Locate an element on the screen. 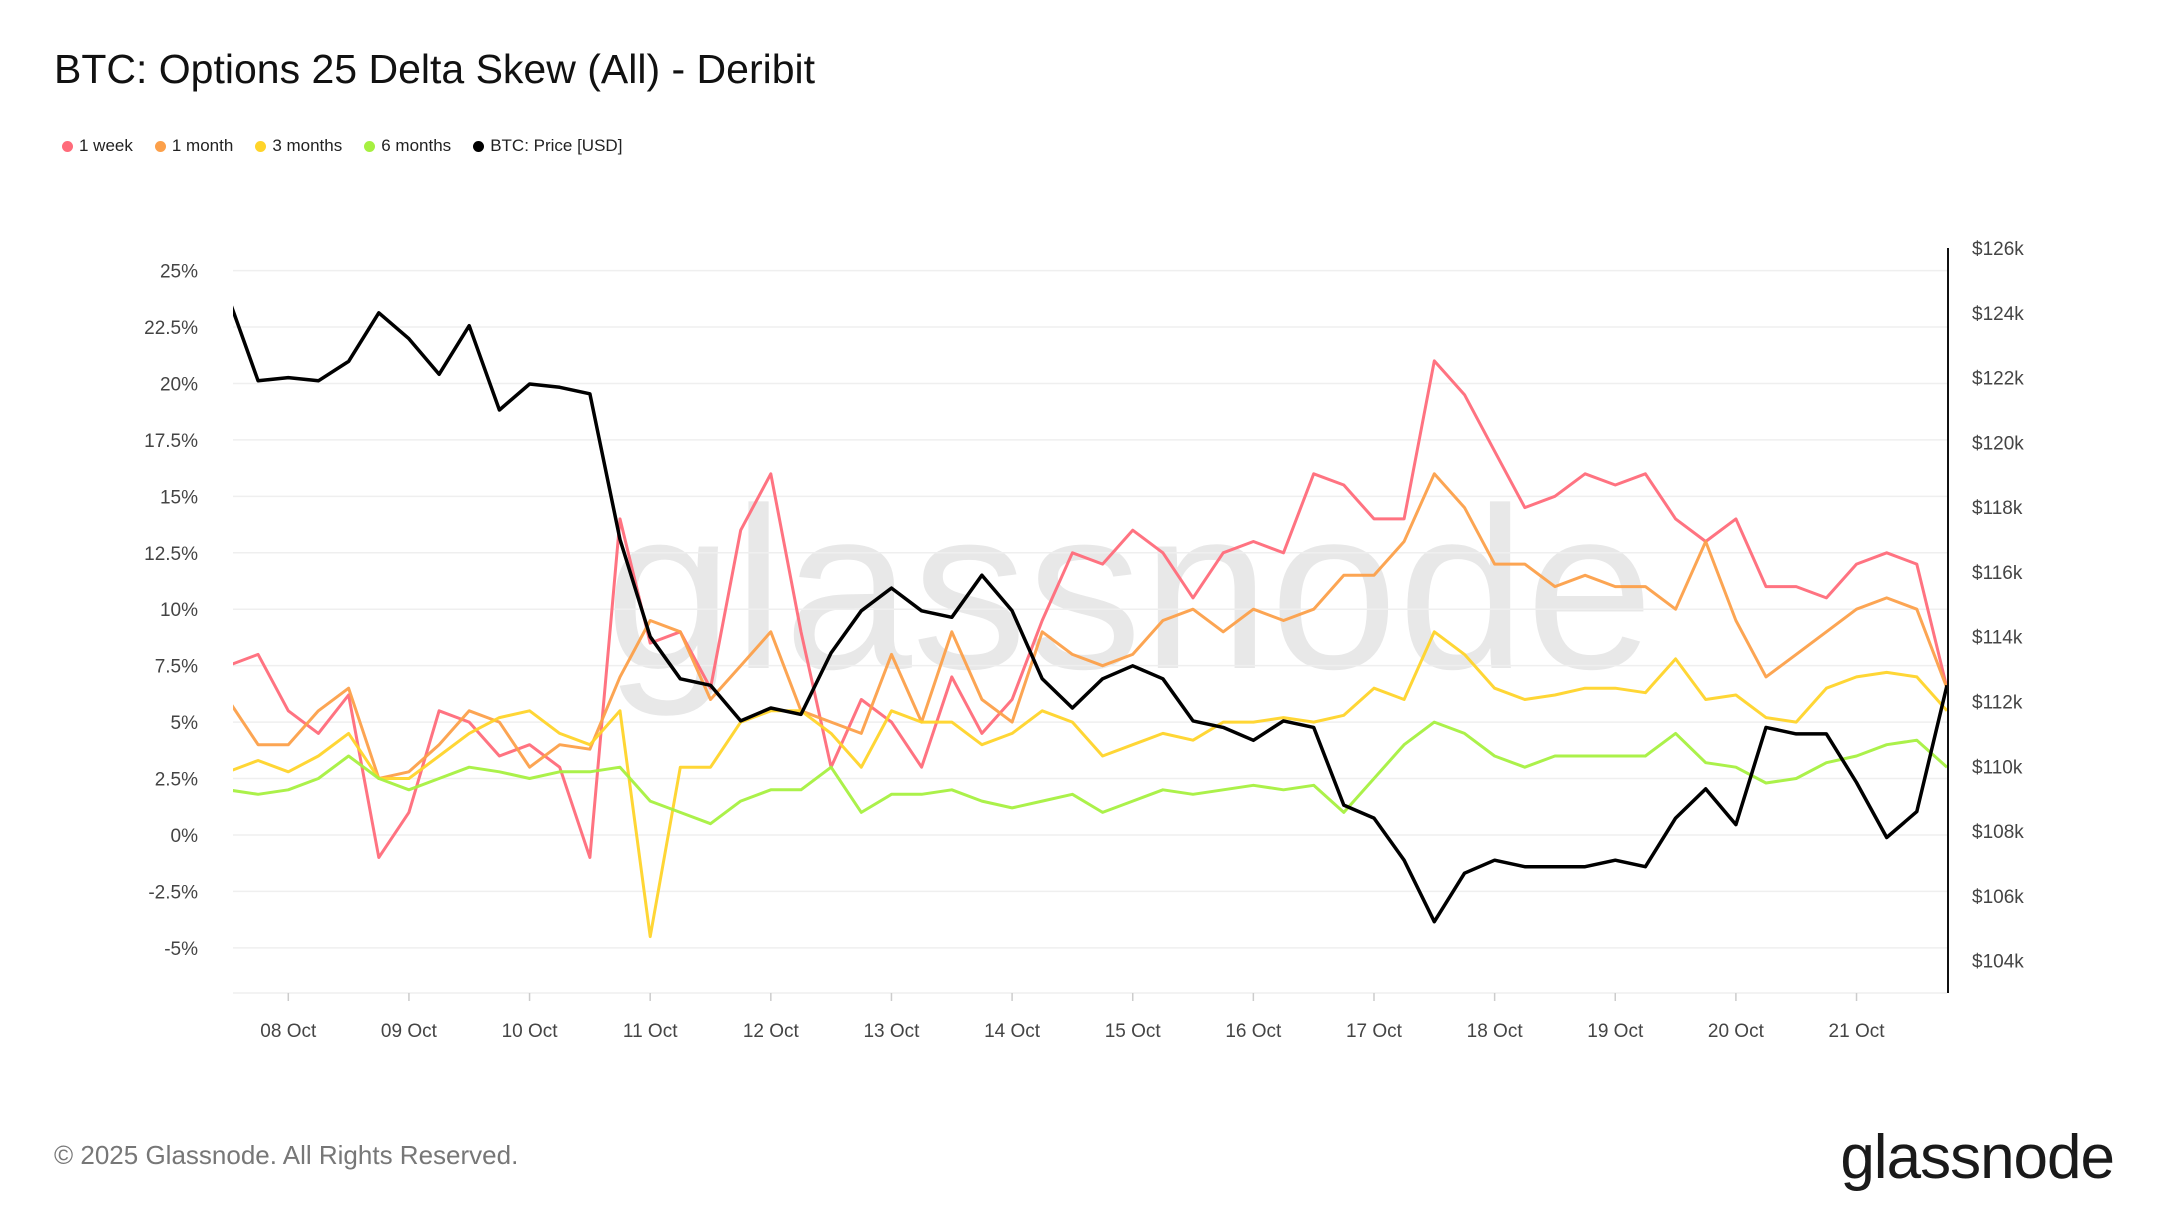  copyright: © 2025 Glassnode. All Rights Reserved. is located at coordinates (286, 1155).